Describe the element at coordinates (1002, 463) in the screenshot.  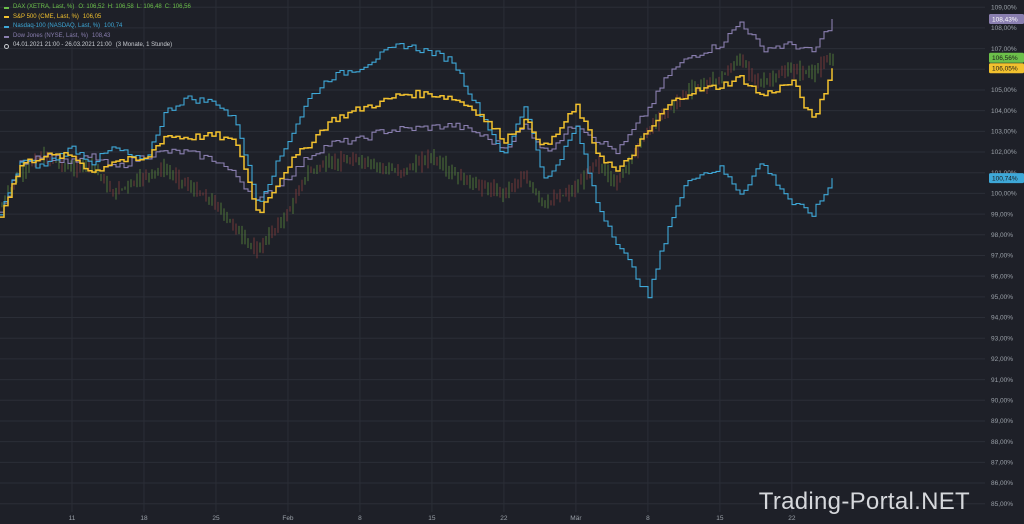
I see `y-tick-label: 87,00%` at that location.